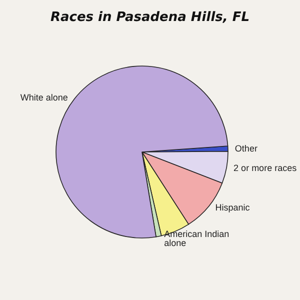  What do you see at coordinates (246, 149) in the screenshot?
I see `slice-label: Other` at bounding box center [246, 149].